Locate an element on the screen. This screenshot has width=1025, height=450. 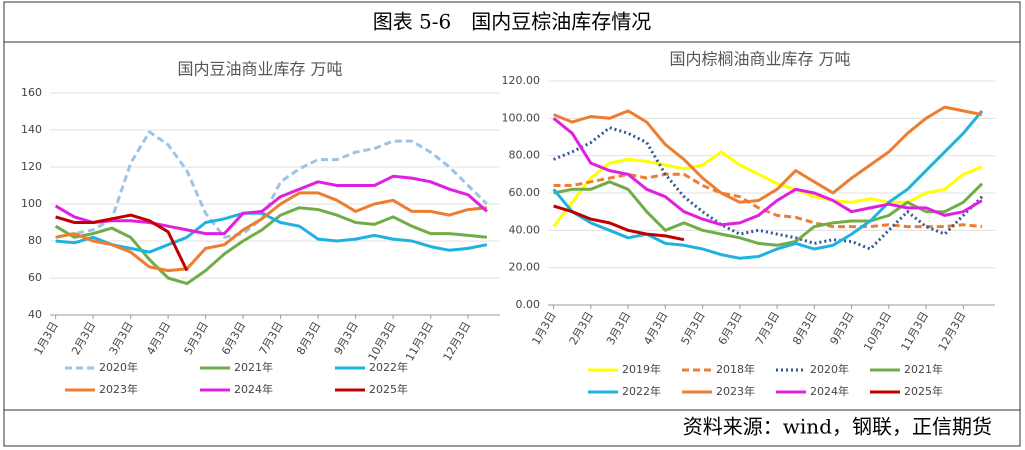
y-tick-label: 40 is located at coordinates (35, 314).